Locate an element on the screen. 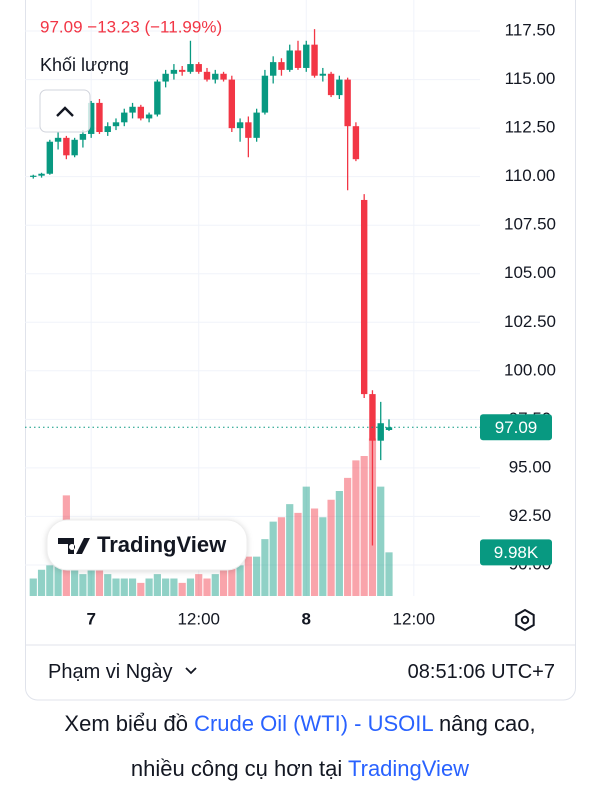  caption-text: nâng cao, is located at coordinates (484, 723).